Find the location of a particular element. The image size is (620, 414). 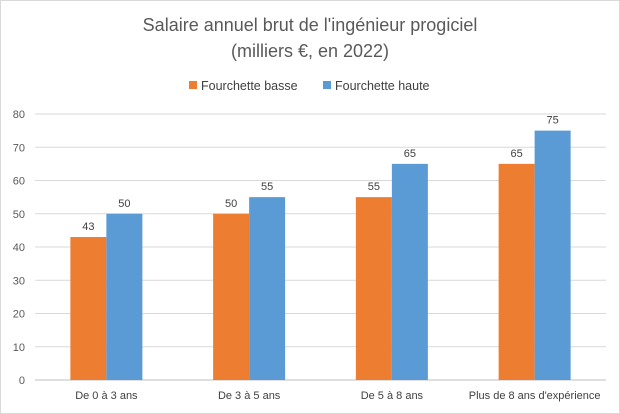

y-tick-label-20: 20 is located at coordinates (19, 315).